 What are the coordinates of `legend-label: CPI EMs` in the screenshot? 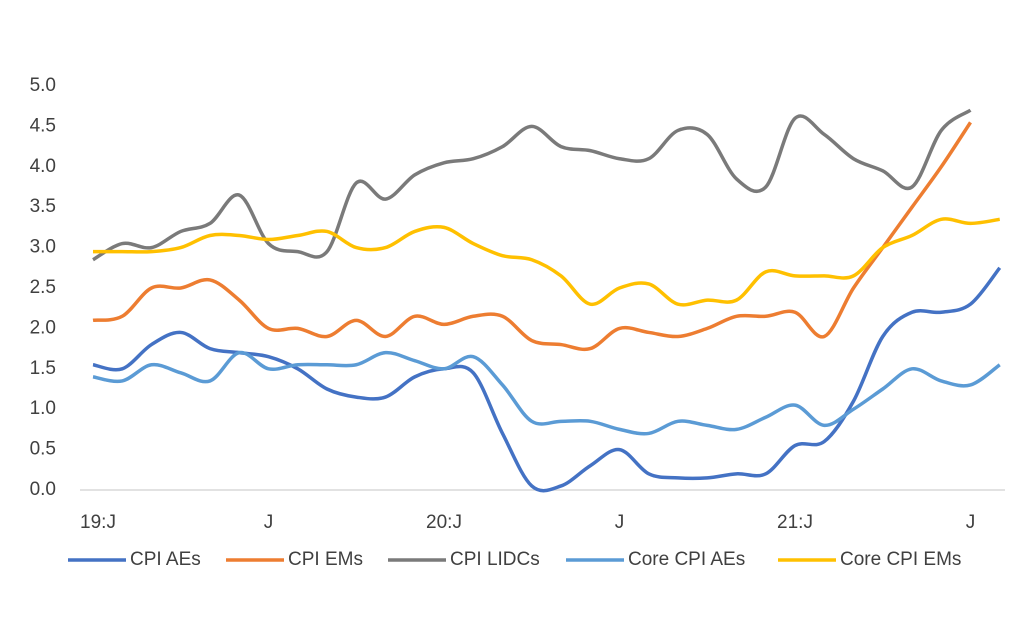 It's located at (325, 559).